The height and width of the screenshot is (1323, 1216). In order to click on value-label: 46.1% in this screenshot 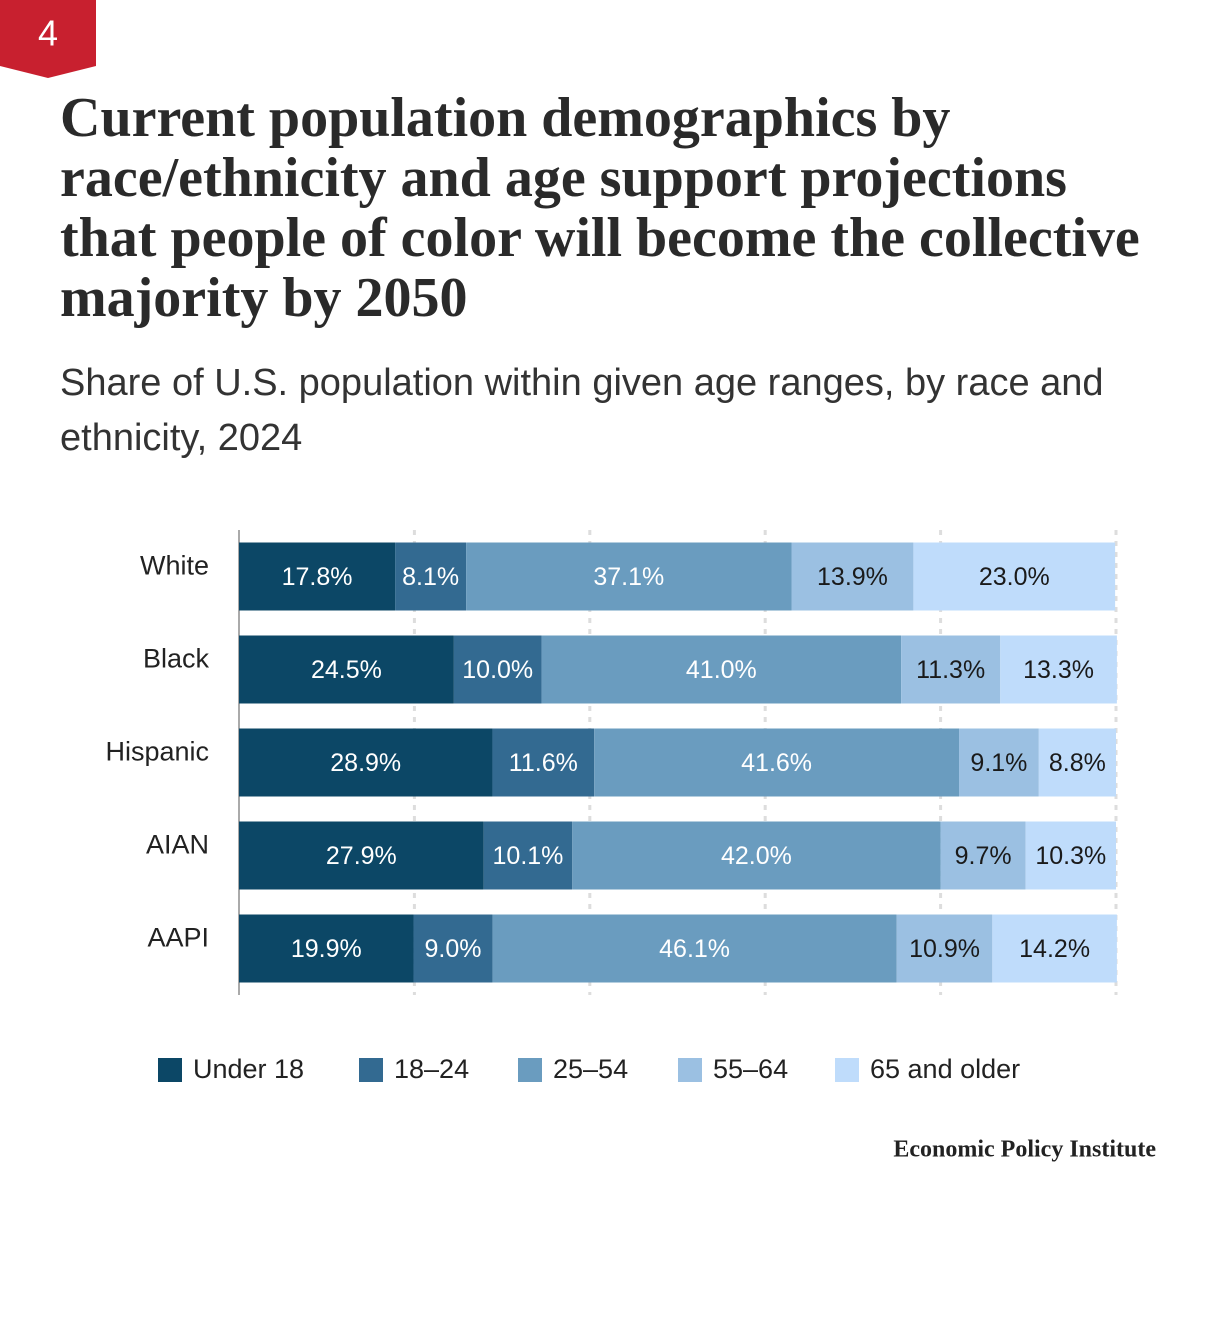, I will do `click(694, 949)`.